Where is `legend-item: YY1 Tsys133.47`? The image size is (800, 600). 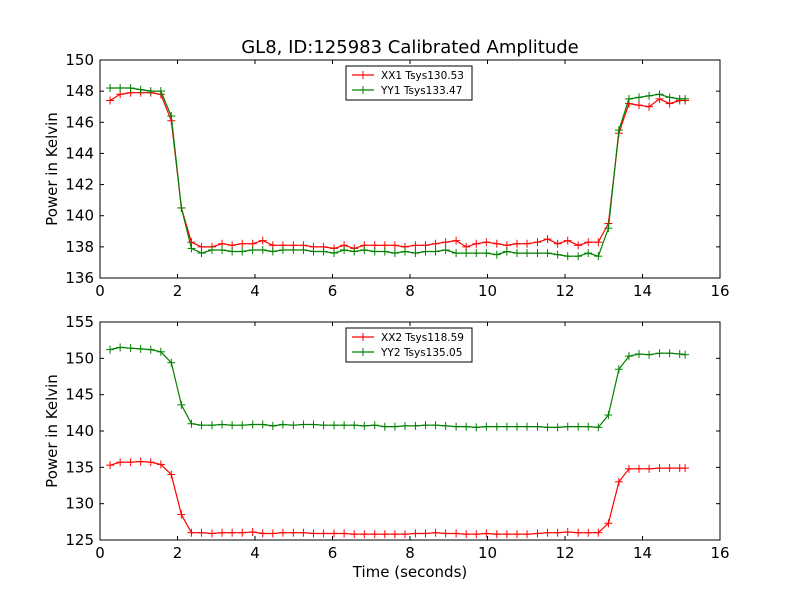 legend-item: YY1 Tsys133.47 is located at coordinates (407, 91).